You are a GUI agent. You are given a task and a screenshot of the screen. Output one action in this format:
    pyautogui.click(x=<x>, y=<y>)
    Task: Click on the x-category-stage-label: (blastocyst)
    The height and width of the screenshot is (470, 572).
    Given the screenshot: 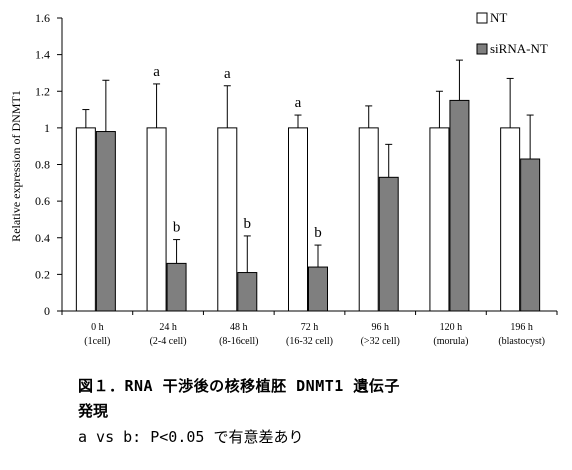 What is the action you would take?
    pyautogui.click(x=521, y=341)
    